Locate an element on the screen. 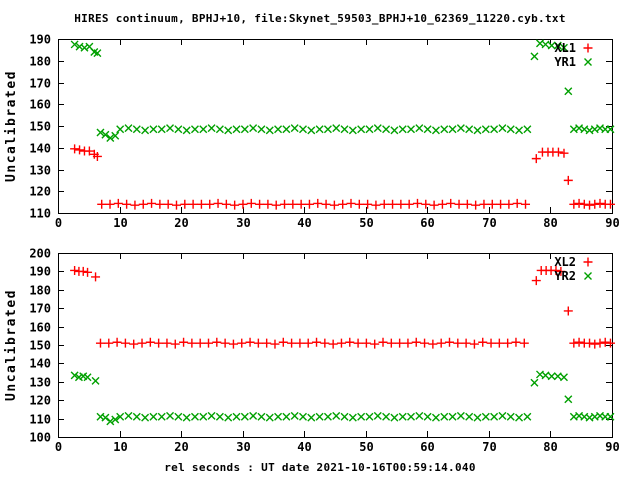  y-axis-title: Uncalibrated is located at coordinates (11, 126).